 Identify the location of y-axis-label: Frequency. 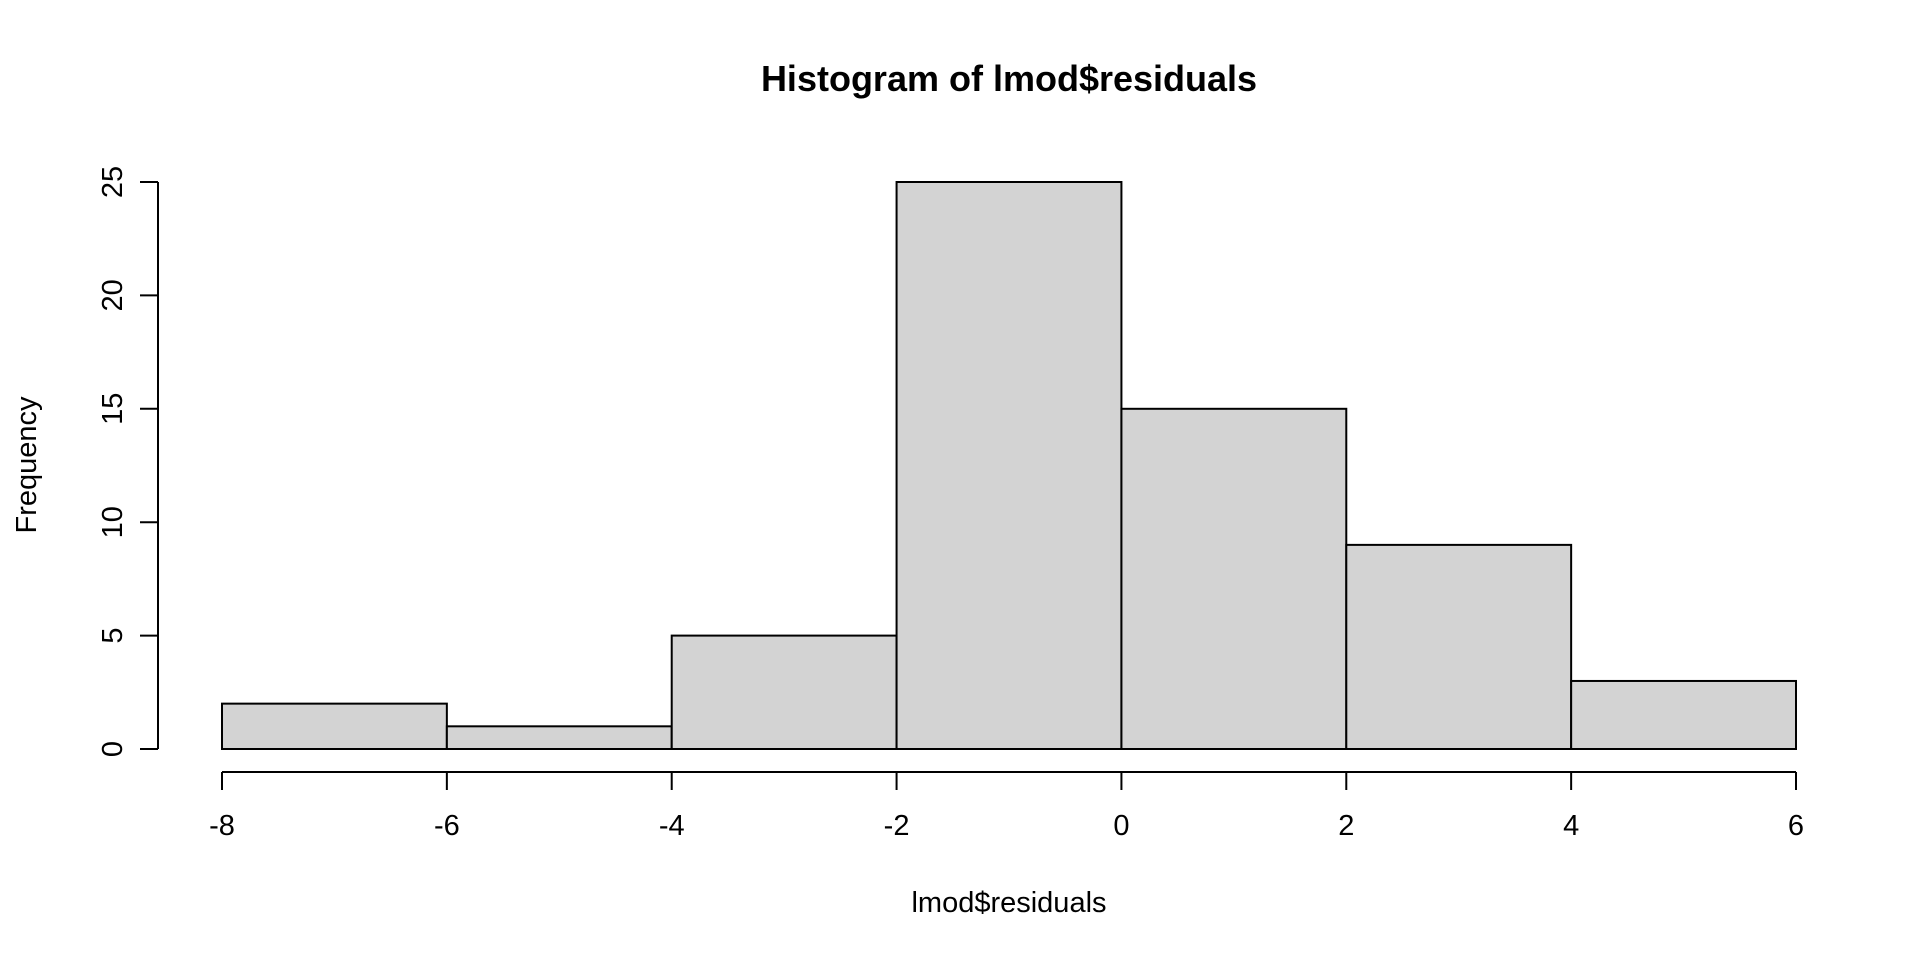
(27, 465).